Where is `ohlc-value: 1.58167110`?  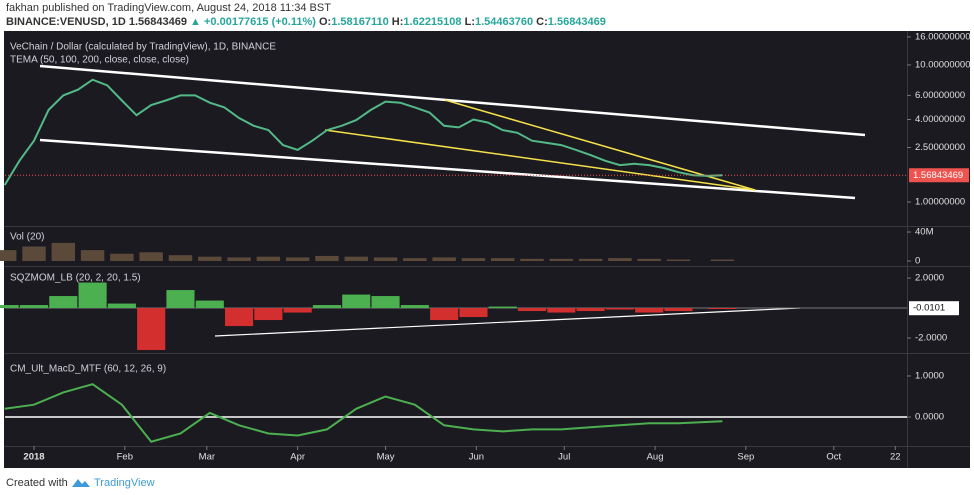
ohlc-value: 1.58167110 is located at coordinates (360, 22).